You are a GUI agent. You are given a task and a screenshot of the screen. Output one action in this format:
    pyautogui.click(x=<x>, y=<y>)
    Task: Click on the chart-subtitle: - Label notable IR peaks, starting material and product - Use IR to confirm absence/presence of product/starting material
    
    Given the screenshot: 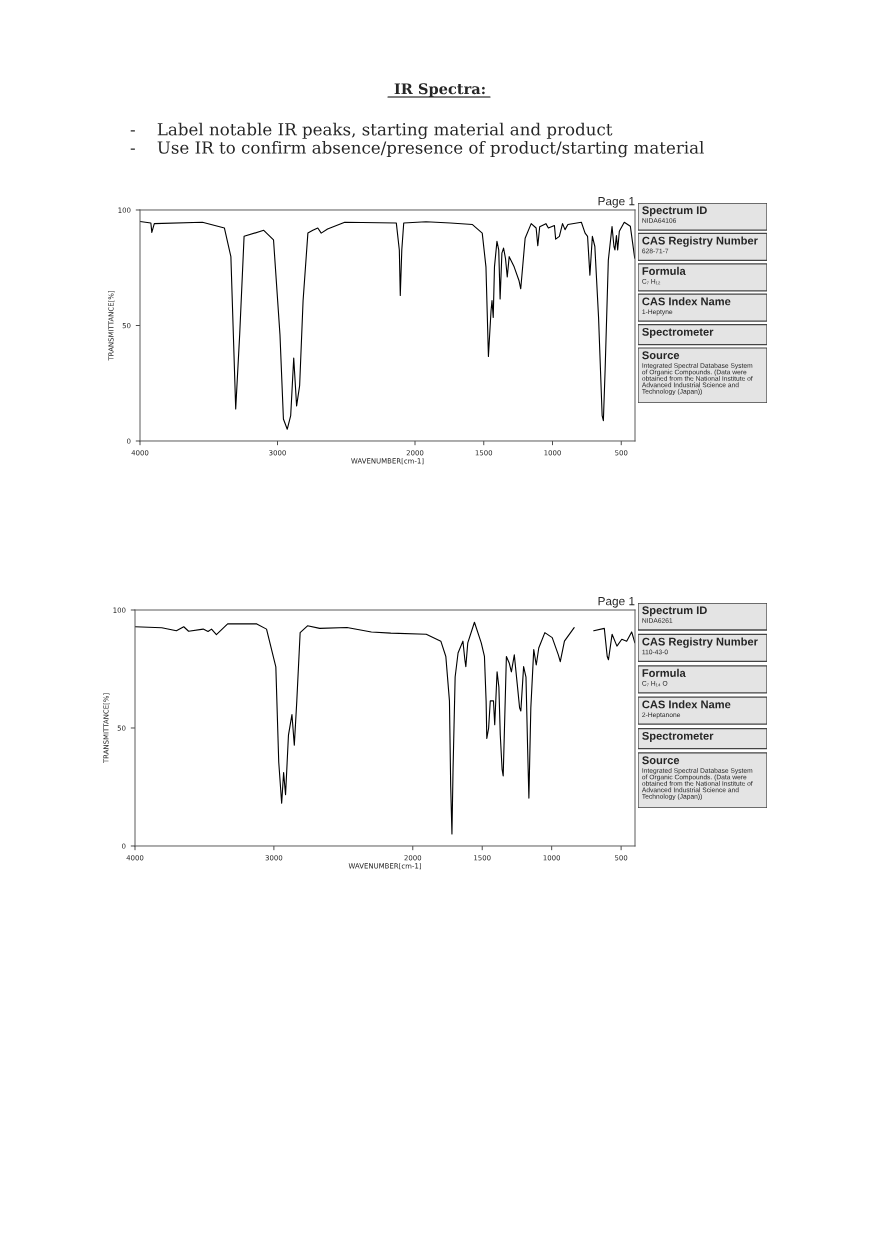 What is the action you would take?
    pyautogui.click(x=417, y=140)
    